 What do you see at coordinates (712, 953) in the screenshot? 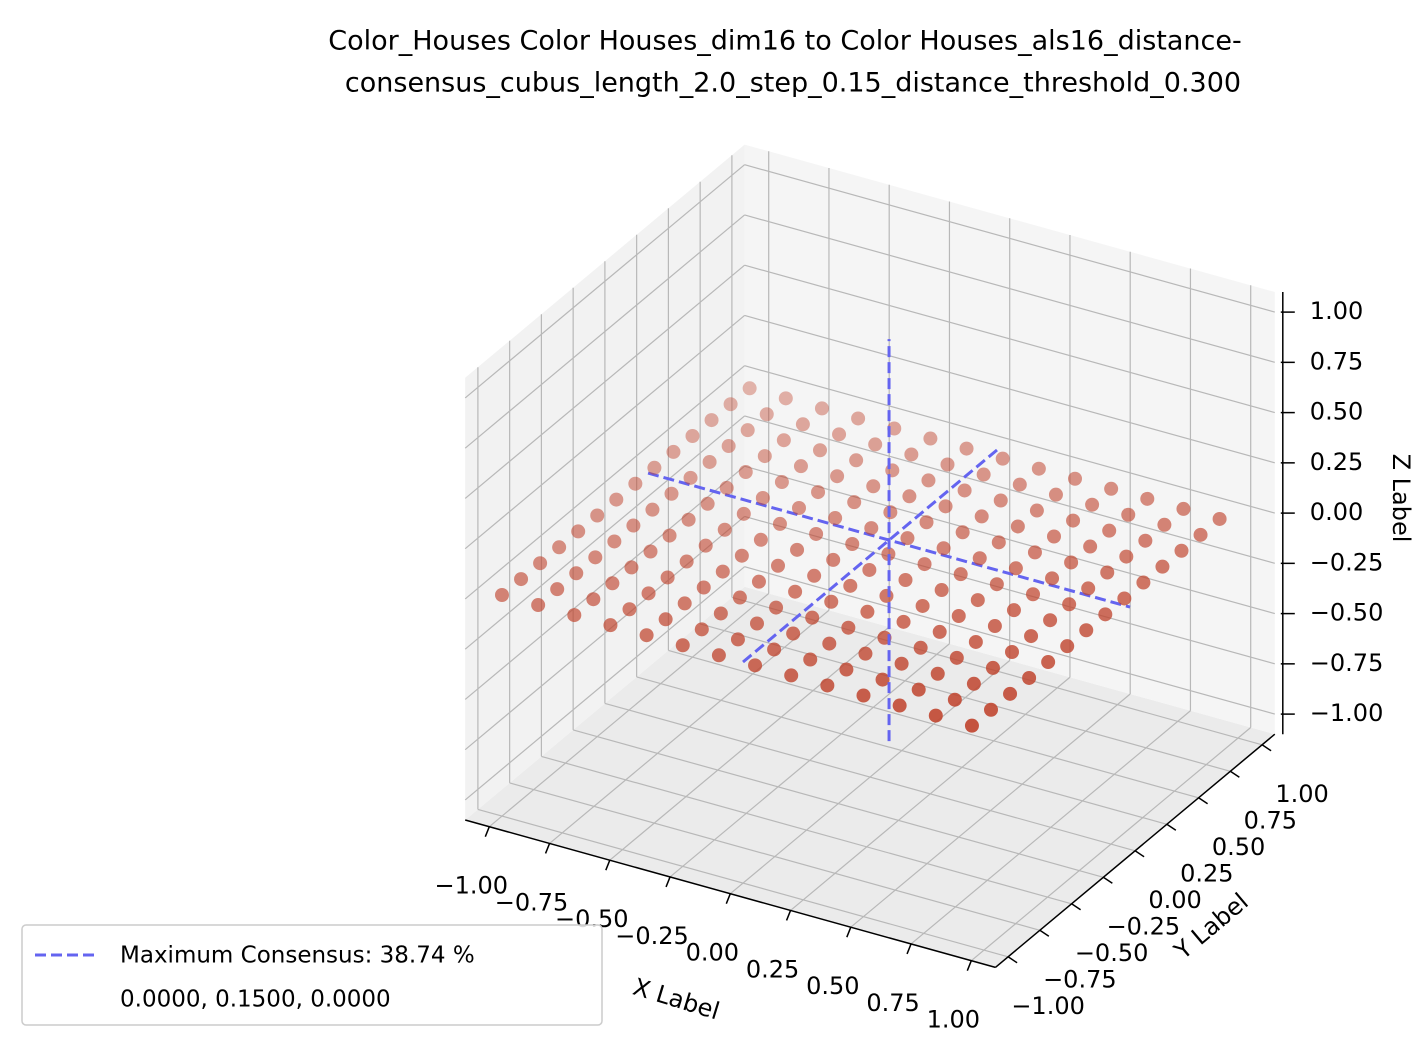
I see `x-tick-label: 0.00` at bounding box center [712, 953].